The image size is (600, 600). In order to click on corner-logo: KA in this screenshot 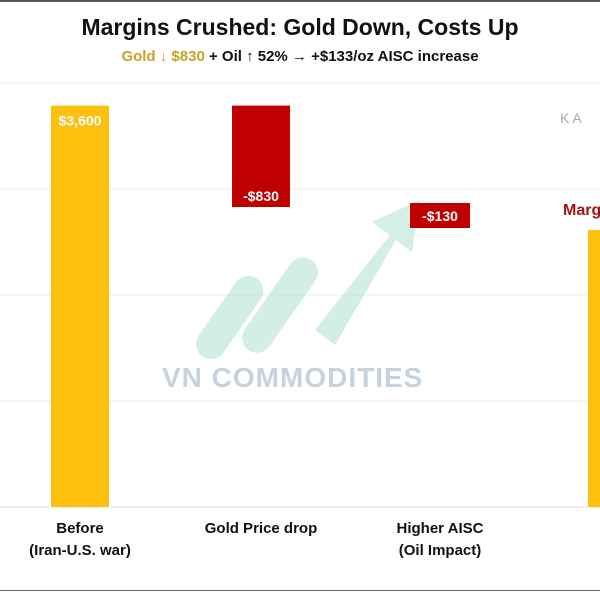, I will do `click(572, 118)`.